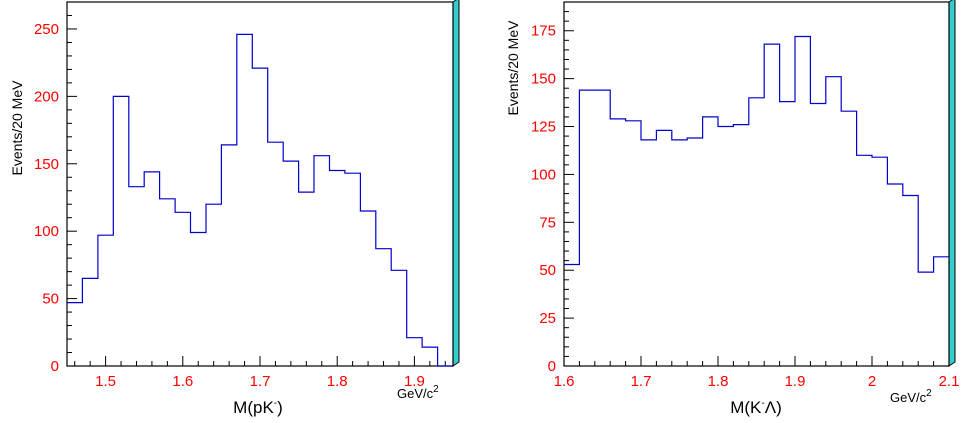 This screenshot has width=961, height=423. I want to click on x-tick-label: 2.1, so click(949, 381).